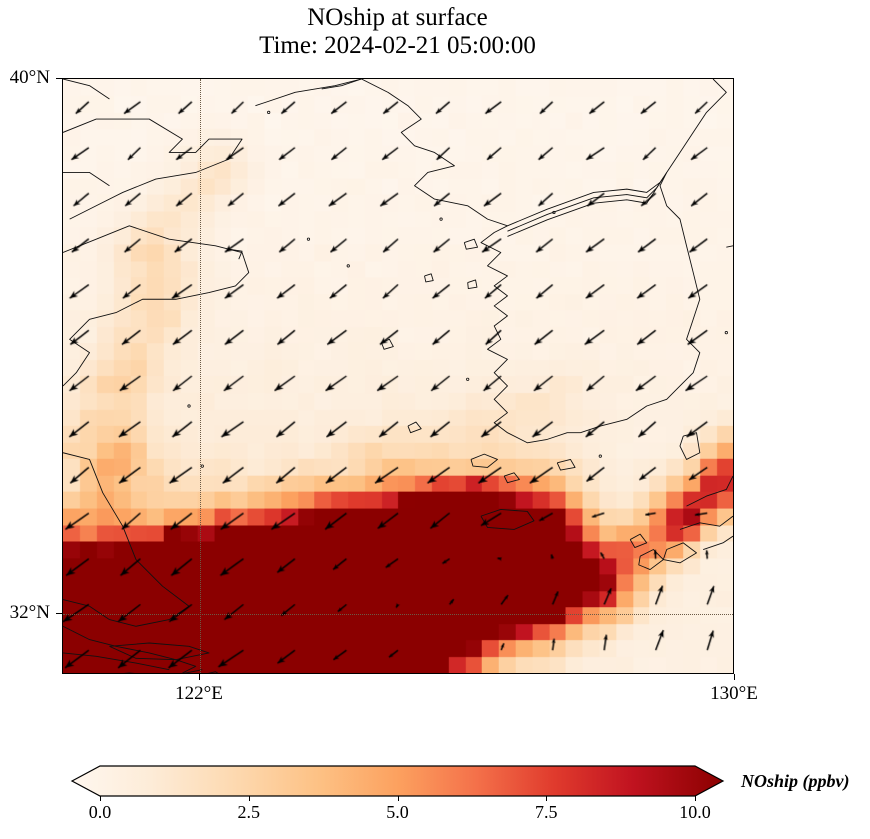 This screenshot has height=839, width=870. I want to click on gridline-122E, so click(200, 376).